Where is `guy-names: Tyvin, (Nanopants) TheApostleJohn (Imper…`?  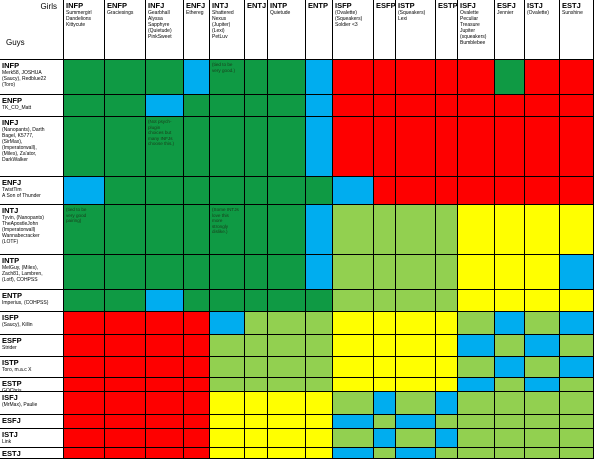
guy-names: Tyvin, (Nanopants) TheApostleJohn (Imper… is located at coordinates (23, 230).